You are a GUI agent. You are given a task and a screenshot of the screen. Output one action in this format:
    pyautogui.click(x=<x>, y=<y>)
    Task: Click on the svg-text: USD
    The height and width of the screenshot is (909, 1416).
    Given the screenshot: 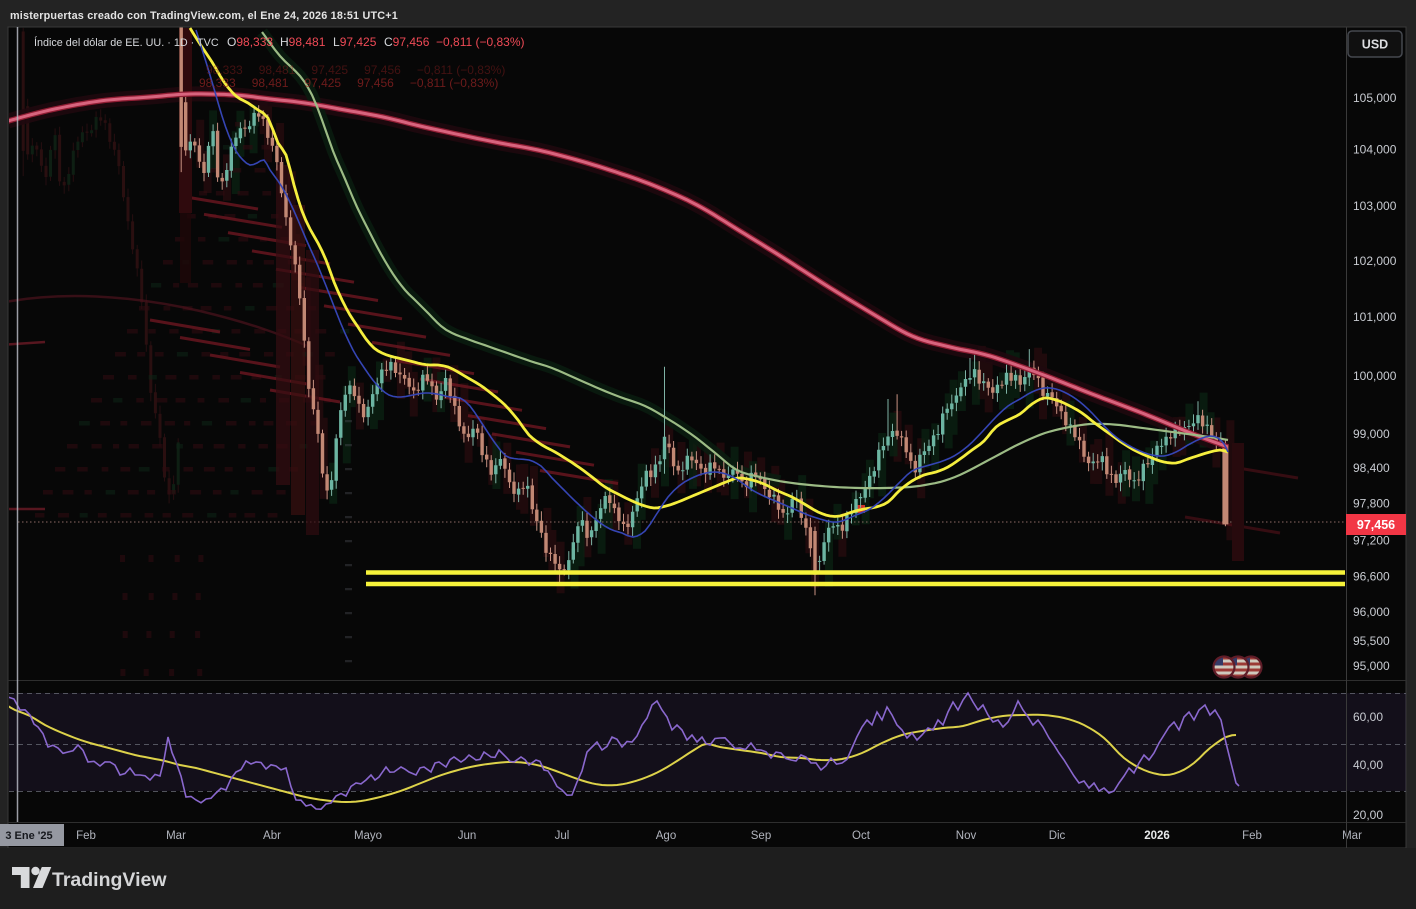 What is the action you would take?
    pyautogui.click(x=1375, y=45)
    